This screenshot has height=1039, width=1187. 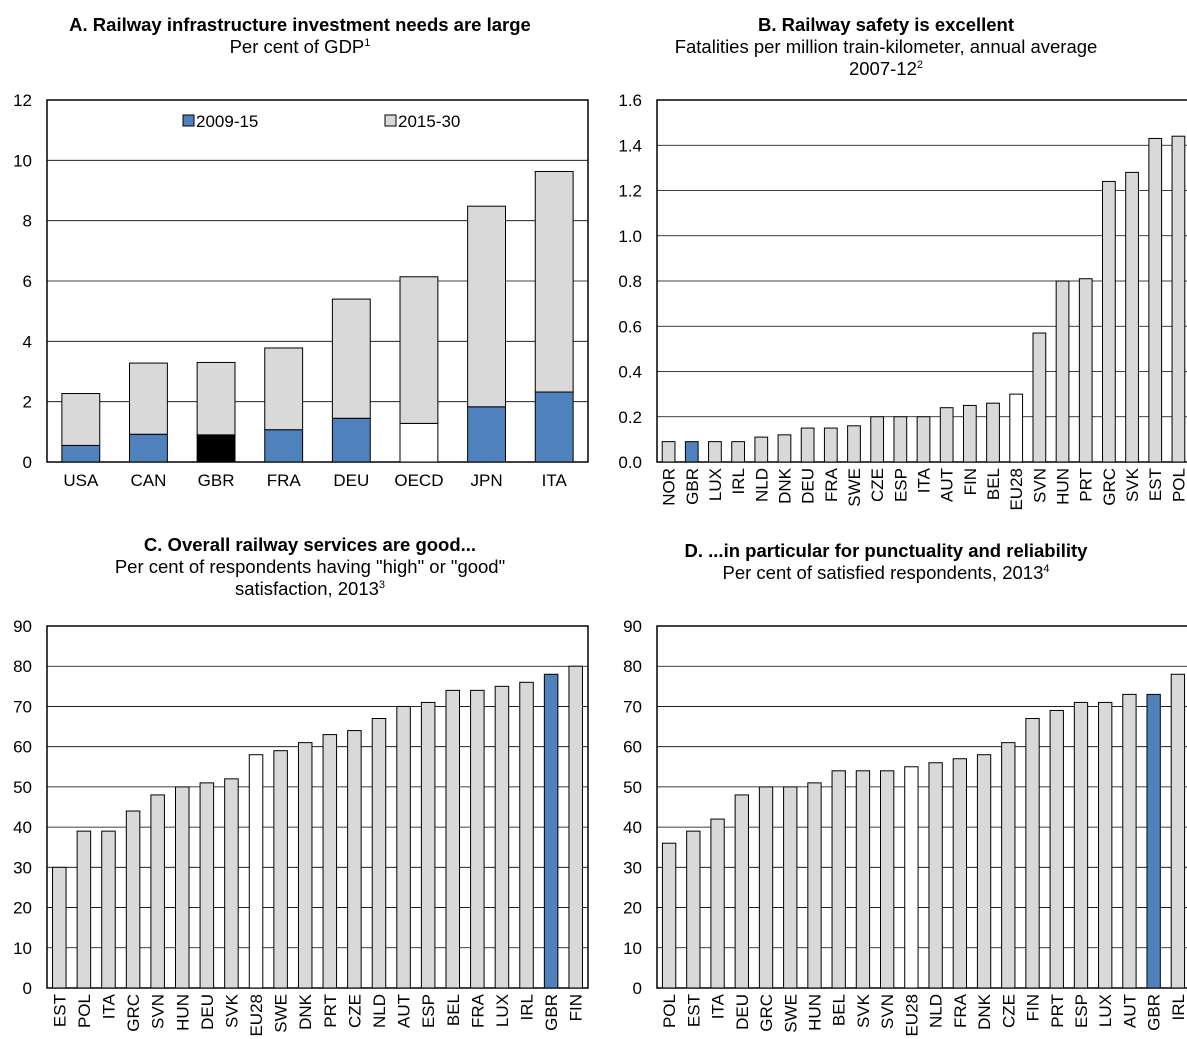 What do you see at coordinates (22, 100) in the screenshot?
I see `y-tick-label: 12` at bounding box center [22, 100].